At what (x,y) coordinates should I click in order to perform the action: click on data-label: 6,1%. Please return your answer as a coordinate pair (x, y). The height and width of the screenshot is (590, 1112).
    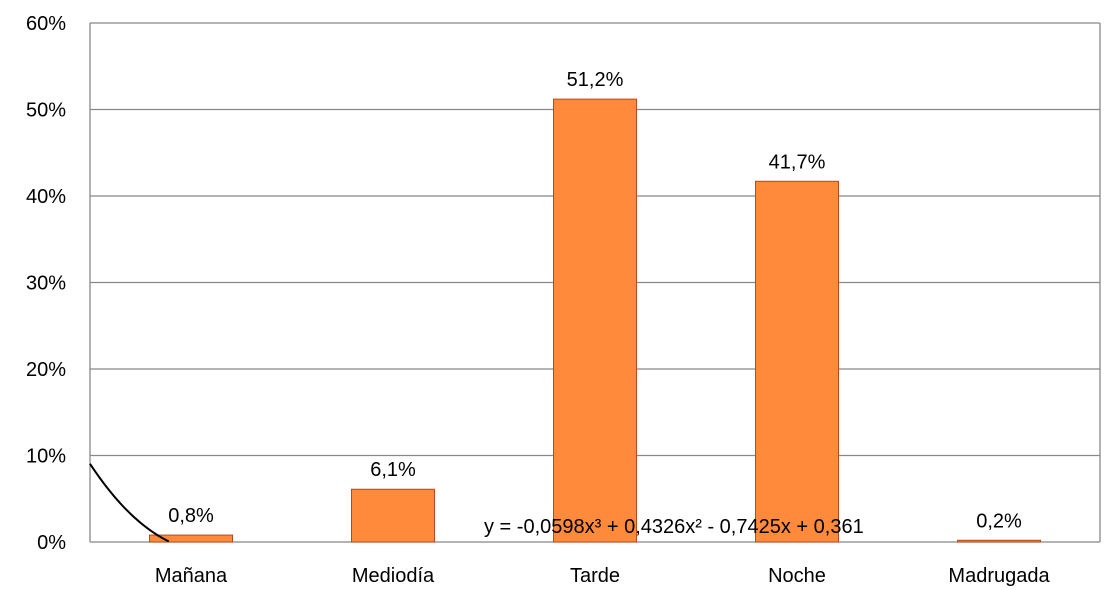
    Looking at the image, I should click on (393, 470).